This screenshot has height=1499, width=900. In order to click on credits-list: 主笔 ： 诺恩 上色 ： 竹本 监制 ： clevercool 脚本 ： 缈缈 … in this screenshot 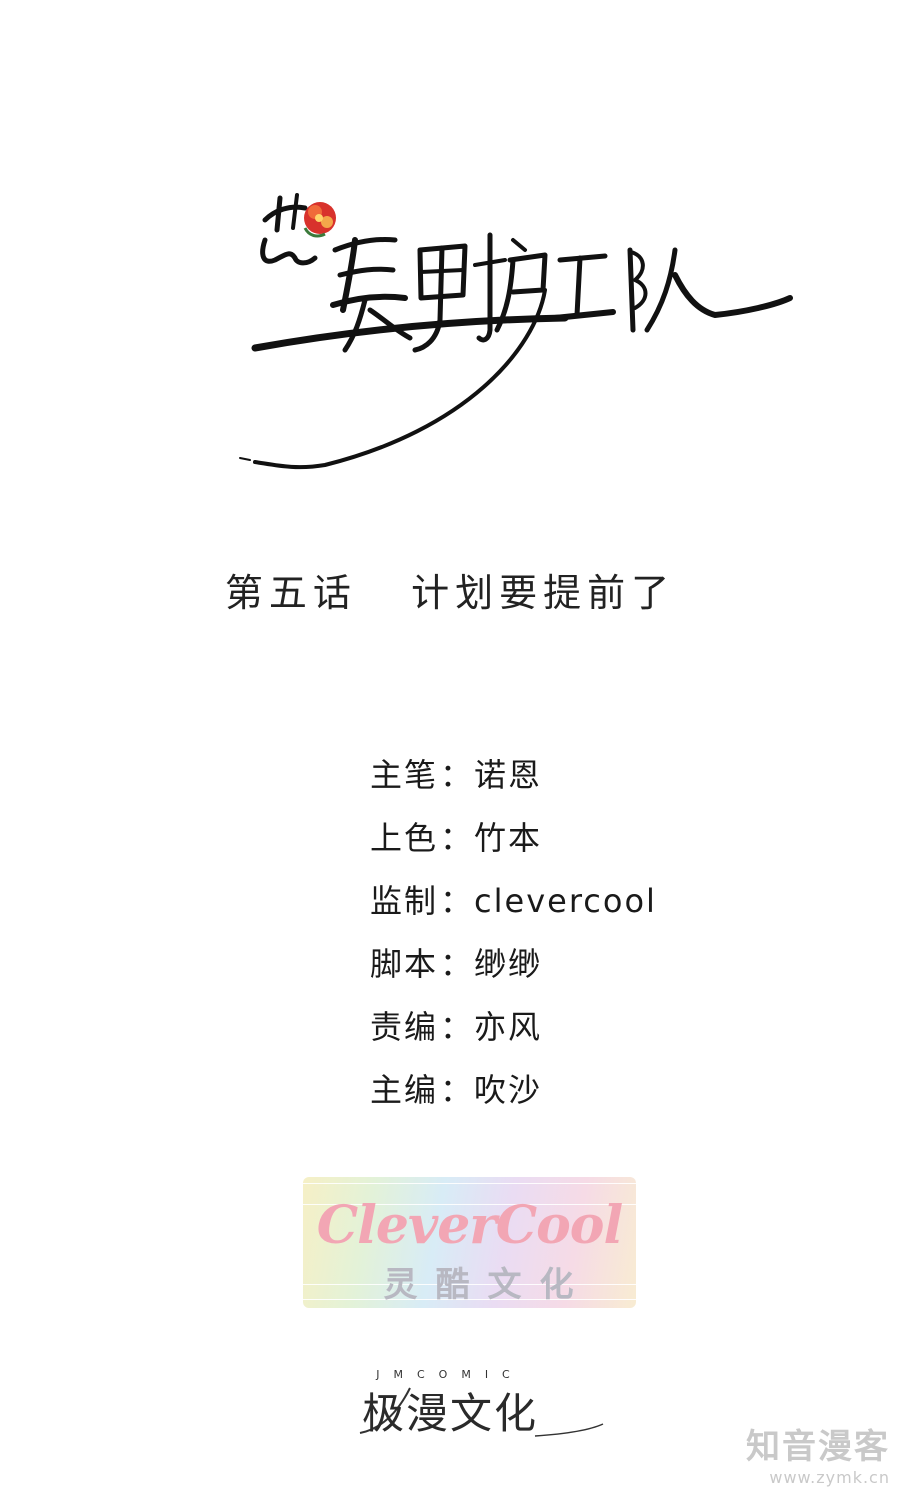, I will do `click(580, 941)`.